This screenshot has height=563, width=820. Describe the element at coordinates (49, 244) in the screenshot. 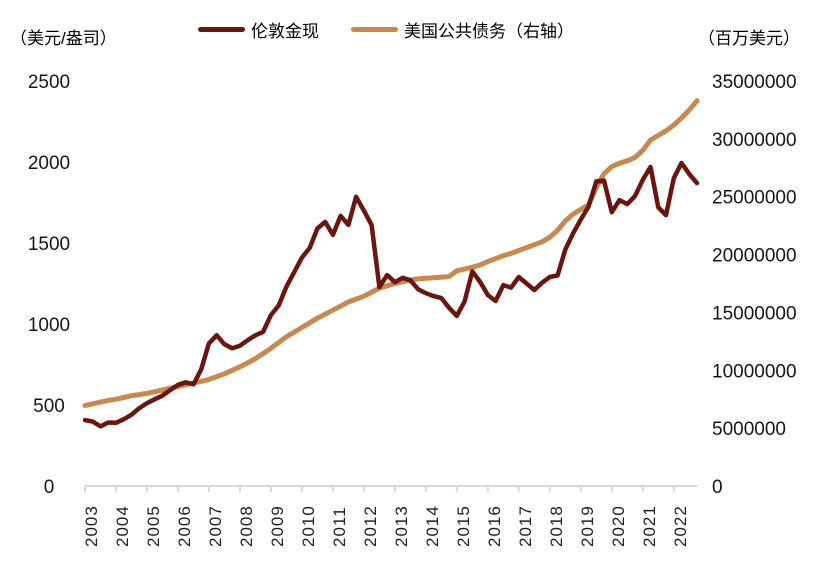

I see `y-axis-label-left: 1500` at that location.